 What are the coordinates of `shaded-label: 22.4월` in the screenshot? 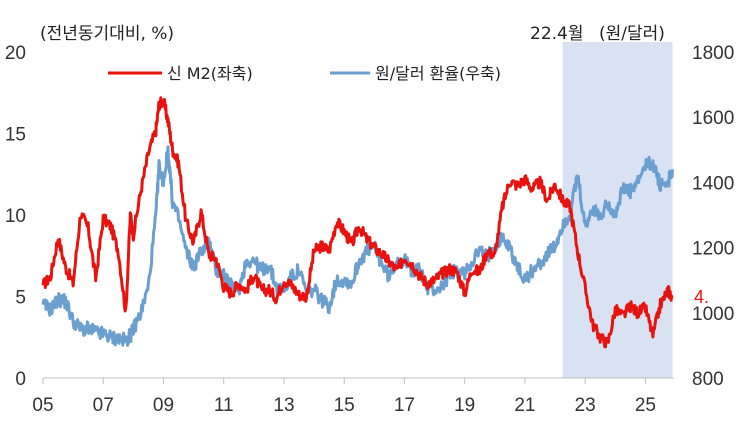 It's located at (557, 34).